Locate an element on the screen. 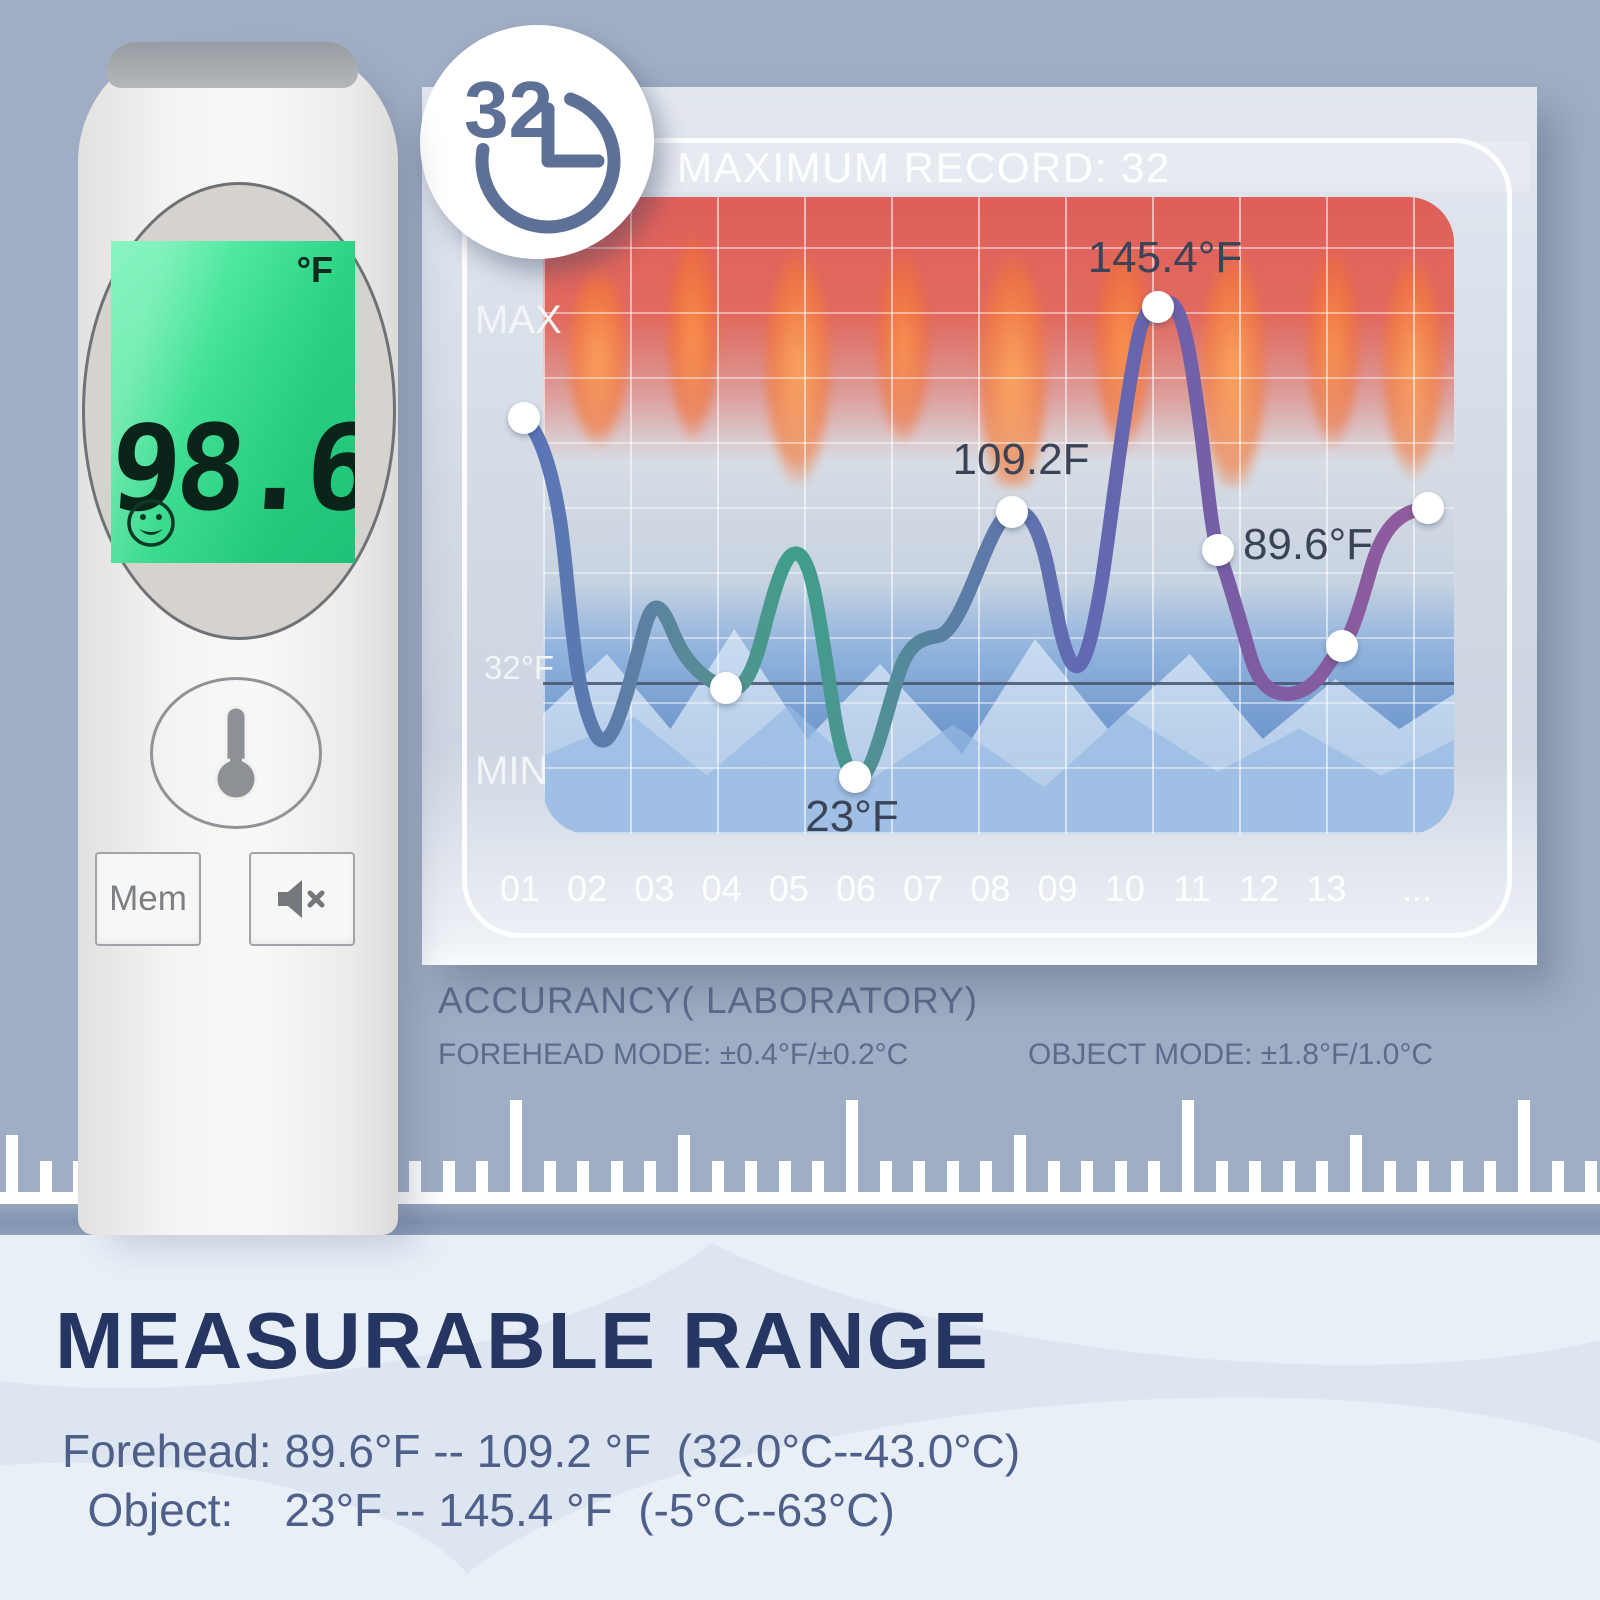 This screenshot has height=1600, width=1600. clock-icon: 32 is located at coordinates (542, 149).